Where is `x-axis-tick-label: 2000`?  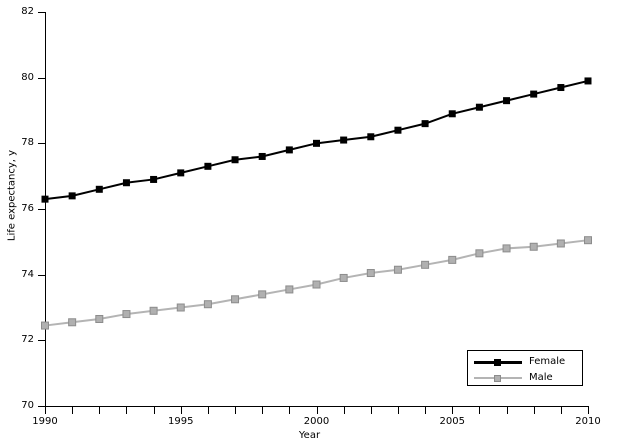
x-axis-tick-label: 2000 is located at coordinates (316, 421).